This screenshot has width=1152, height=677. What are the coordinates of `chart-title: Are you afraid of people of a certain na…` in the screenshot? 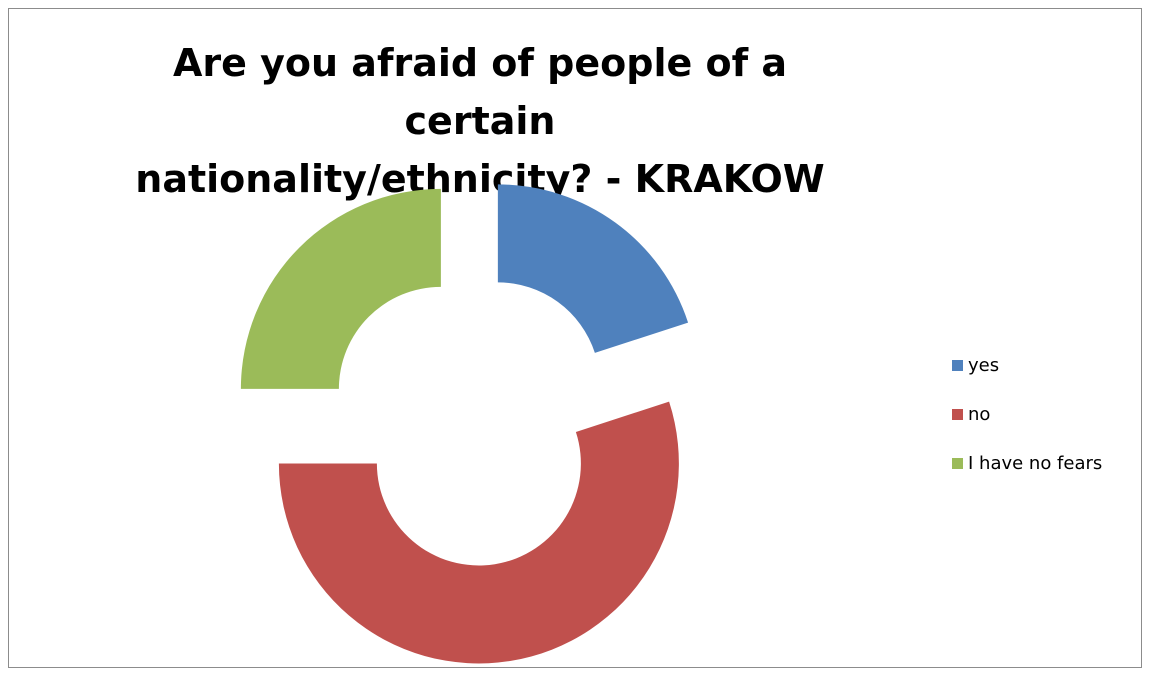 It's located at (480, 121).